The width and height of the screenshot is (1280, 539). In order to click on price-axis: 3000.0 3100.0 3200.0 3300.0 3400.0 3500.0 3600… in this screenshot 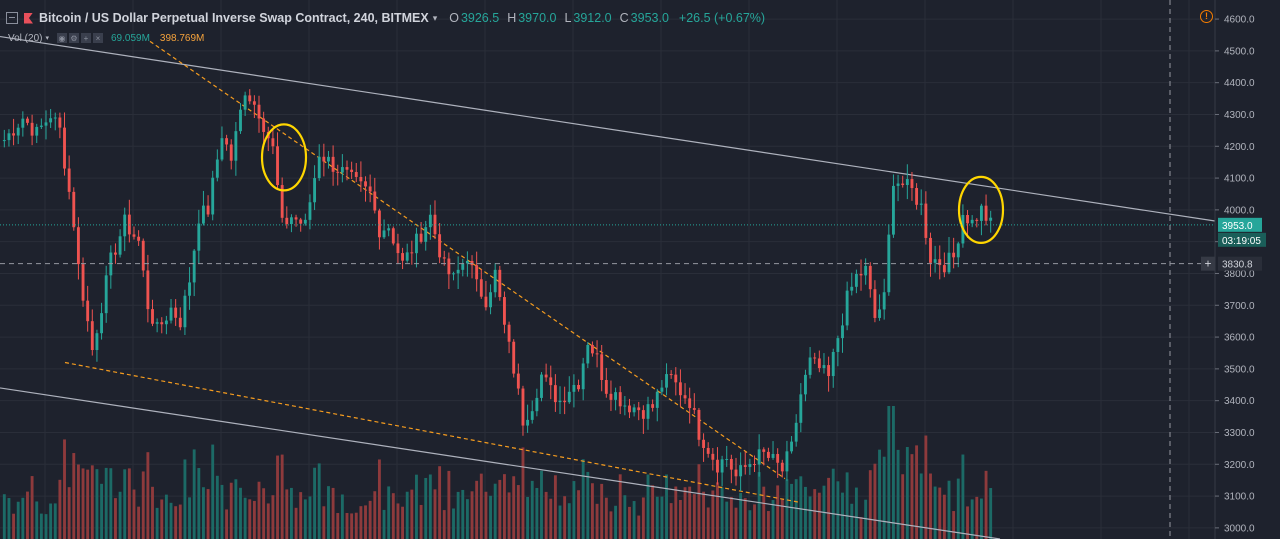, I will do `click(1240, 269)`.